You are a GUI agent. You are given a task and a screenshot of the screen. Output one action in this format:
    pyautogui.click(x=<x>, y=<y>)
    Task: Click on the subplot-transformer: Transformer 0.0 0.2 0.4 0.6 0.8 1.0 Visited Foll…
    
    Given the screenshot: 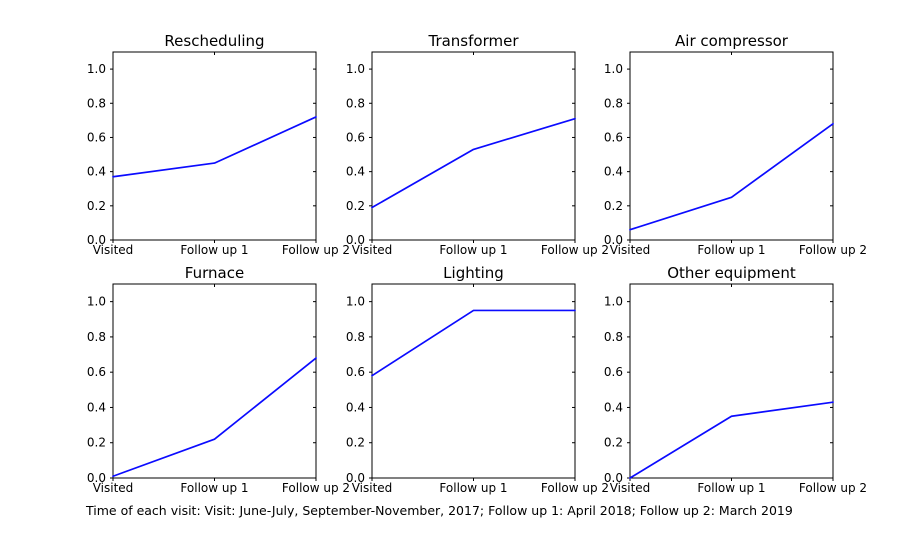 What is the action you would take?
    pyautogui.click(x=477, y=144)
    